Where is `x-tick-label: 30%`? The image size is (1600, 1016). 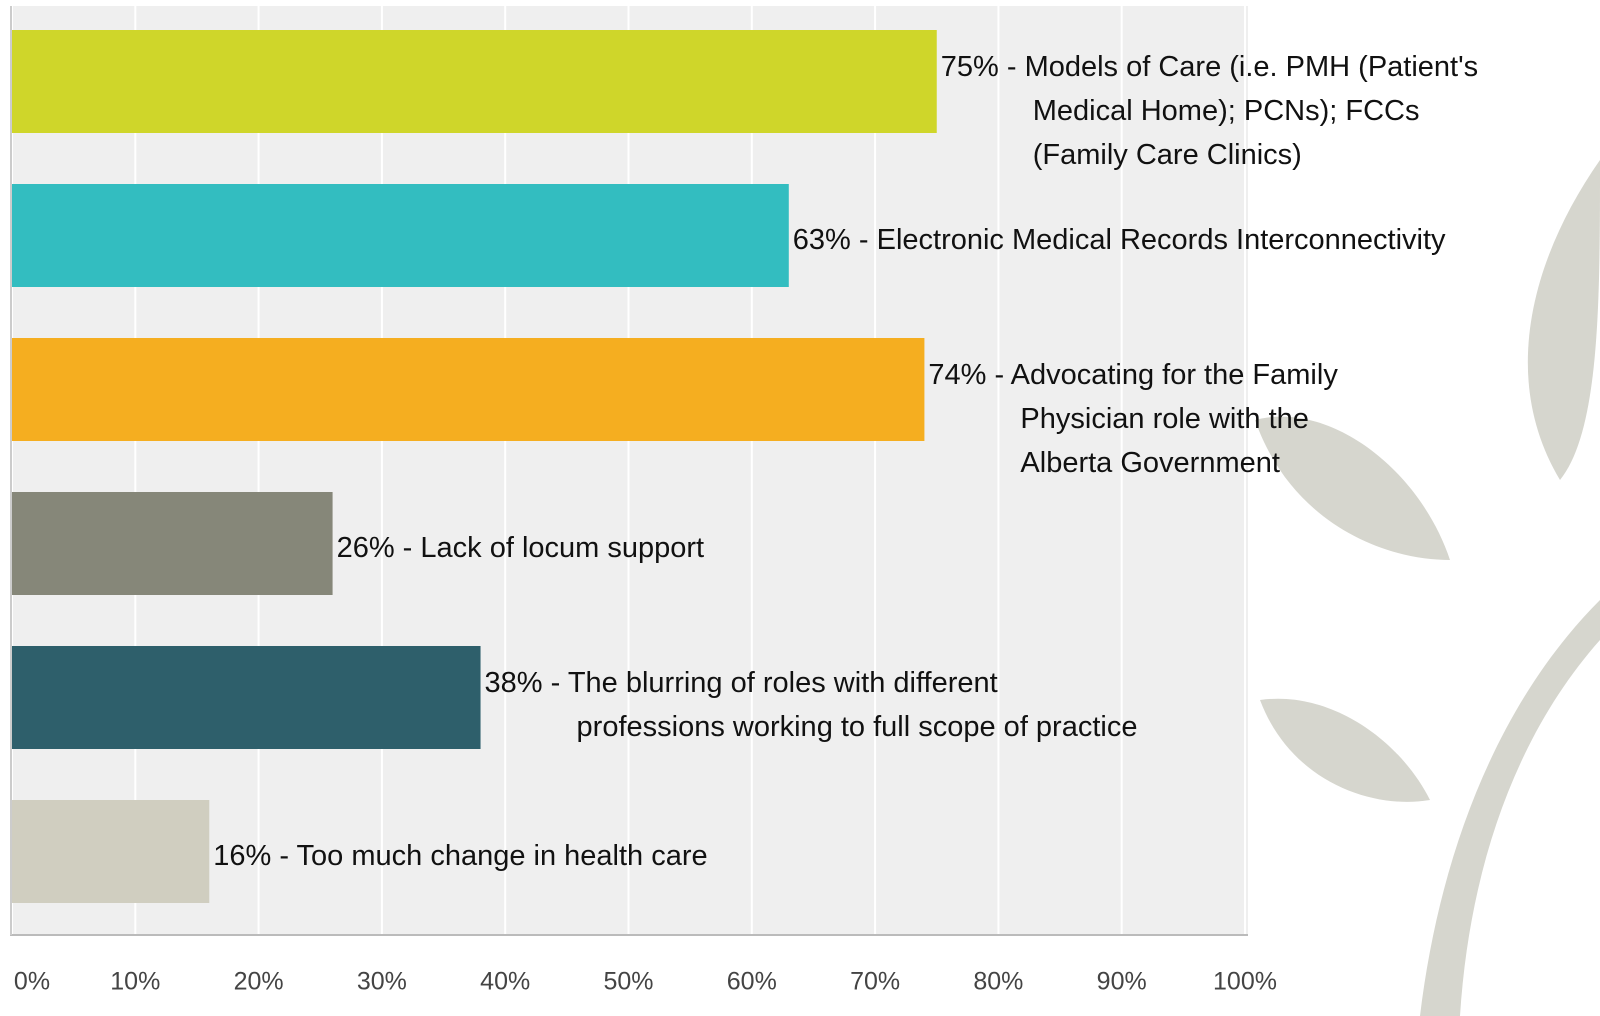 x-tick-label: 30% is located at coordinates (382, 982).